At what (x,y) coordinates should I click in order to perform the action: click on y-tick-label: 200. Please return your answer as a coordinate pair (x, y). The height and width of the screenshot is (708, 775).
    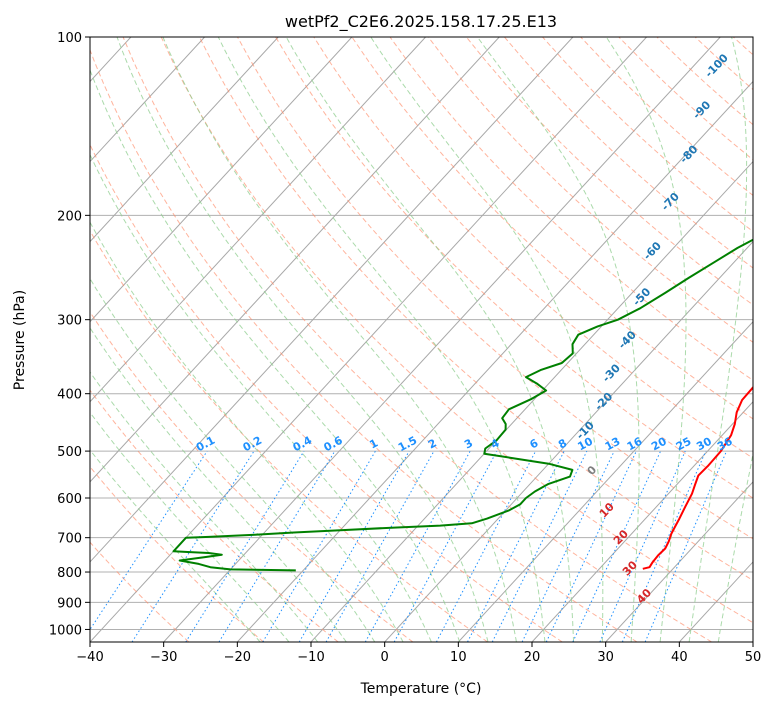
    Looking at the image, I should click on (69, 216).